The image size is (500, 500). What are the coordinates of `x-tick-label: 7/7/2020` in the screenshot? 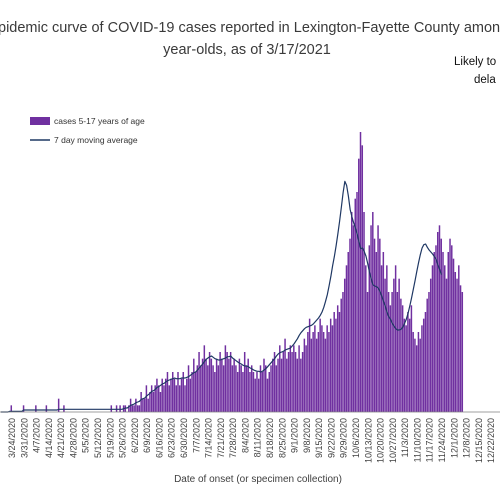 It's located at (196, 435).